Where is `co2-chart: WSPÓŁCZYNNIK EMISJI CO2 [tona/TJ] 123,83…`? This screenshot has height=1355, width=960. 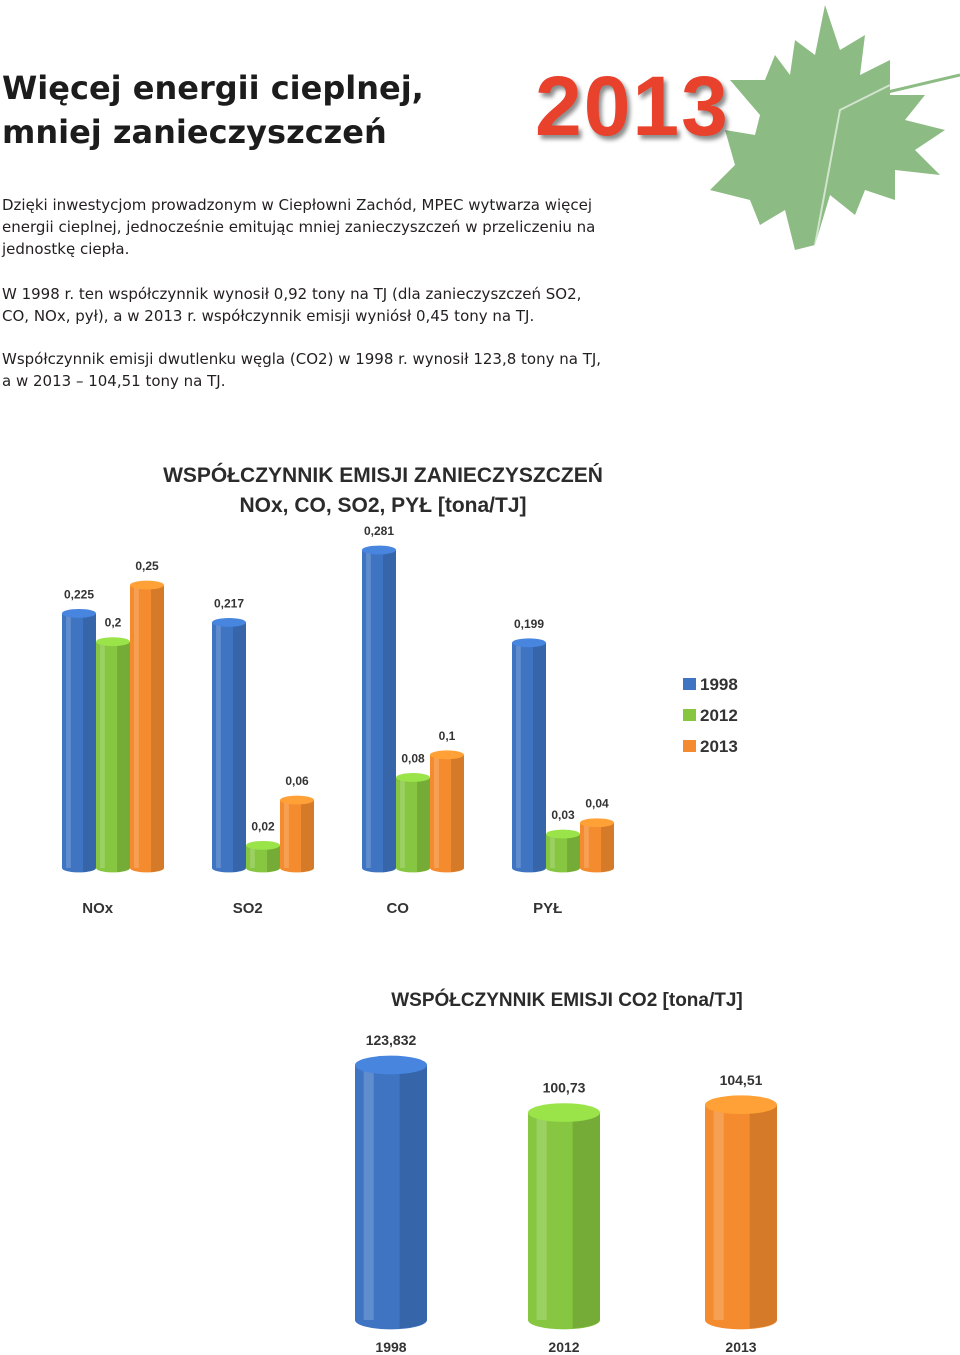 co2-chart: WSPÓŁCZYNNIK EMISJI CO2 [tona/TJ] 123,83… is located at coordinates (566, 1172).